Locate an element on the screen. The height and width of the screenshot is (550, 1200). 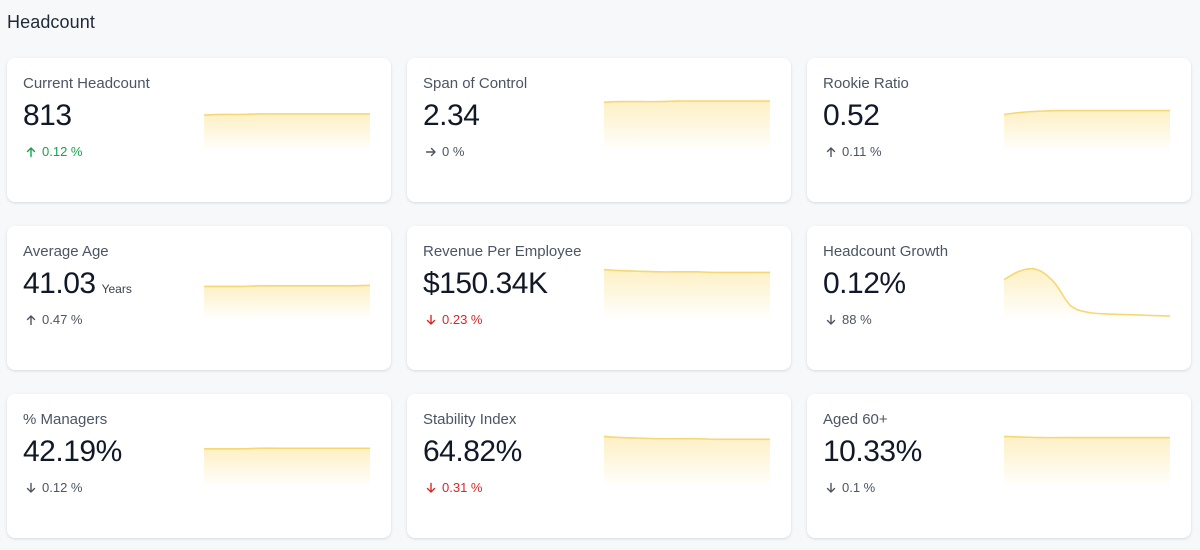
kpi-trend: 88 % is located at coordinates (848, 320).